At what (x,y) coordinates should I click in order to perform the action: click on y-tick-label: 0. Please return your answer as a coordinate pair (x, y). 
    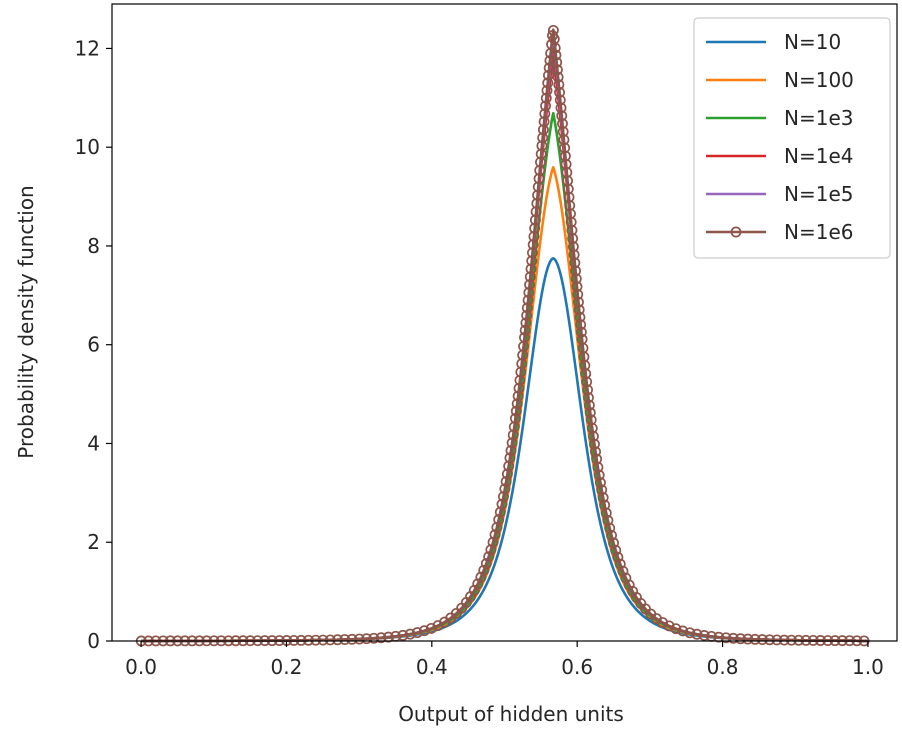
    Looking at the image, I should click on (93, 641).